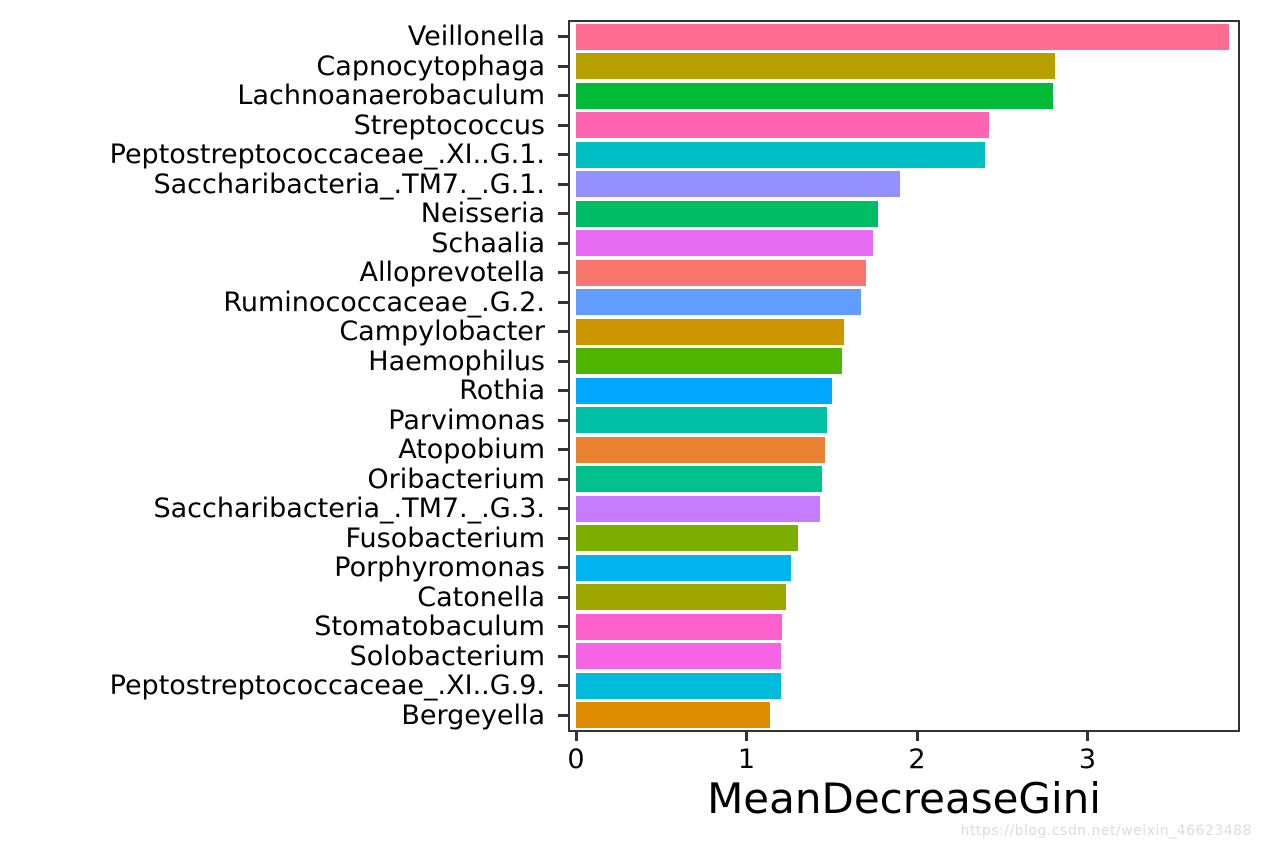  I want to click on y-tick-porphyromonas, so click(563, 568).